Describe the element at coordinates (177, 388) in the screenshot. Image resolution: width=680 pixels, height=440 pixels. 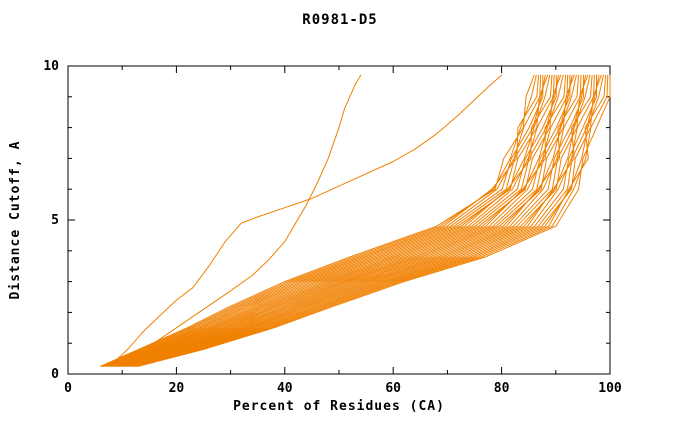
I see `x-tick-label: 20` at that location.